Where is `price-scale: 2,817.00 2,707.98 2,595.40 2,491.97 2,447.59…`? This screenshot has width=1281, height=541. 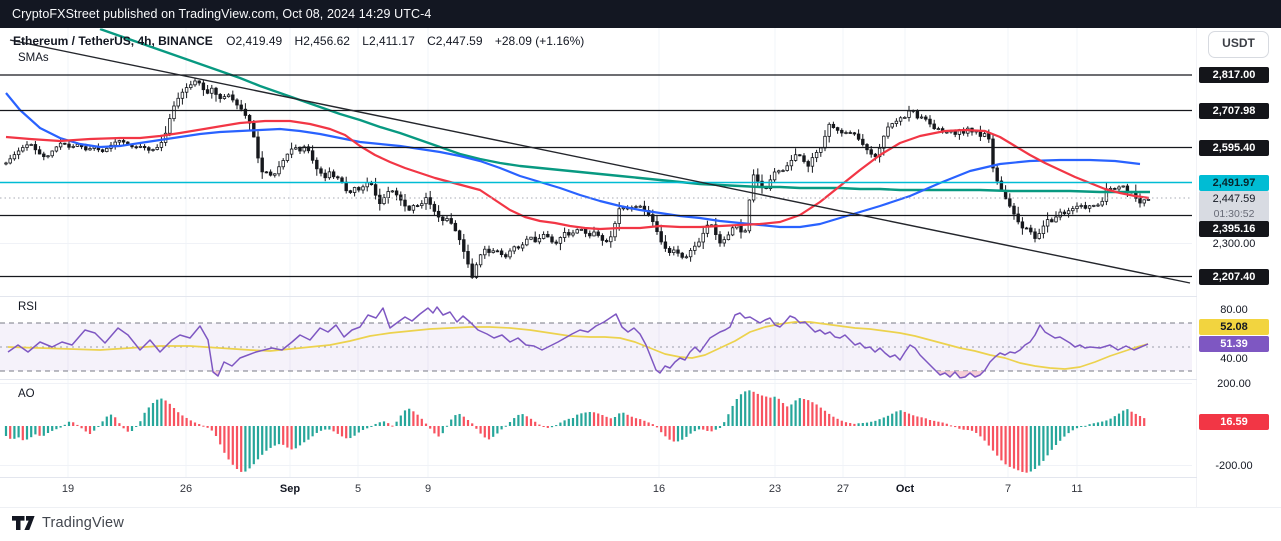
price-scale: 2,817.00 2,707.98 2,595.40 2,491.97 2,447.59… is located at coordinates (1239, 267).